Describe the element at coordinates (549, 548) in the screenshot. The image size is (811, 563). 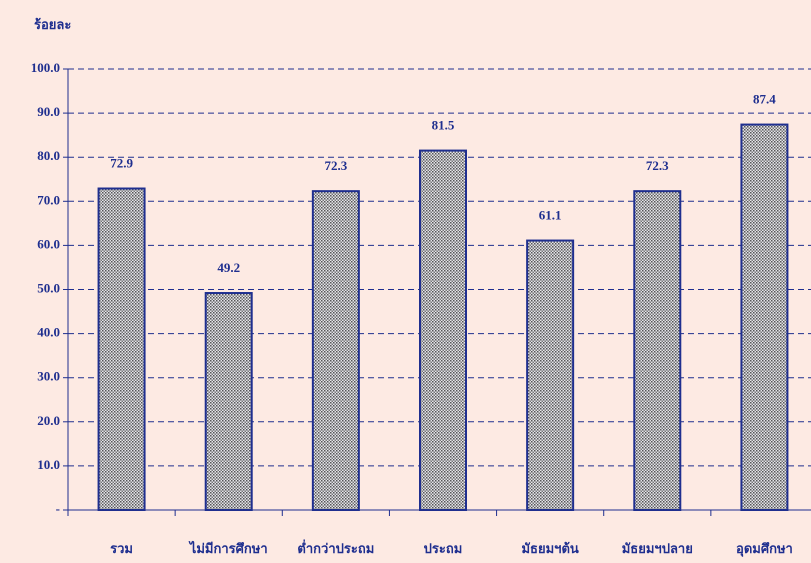
I see `x-tick-label: มัธยมฯต้น` at that location.